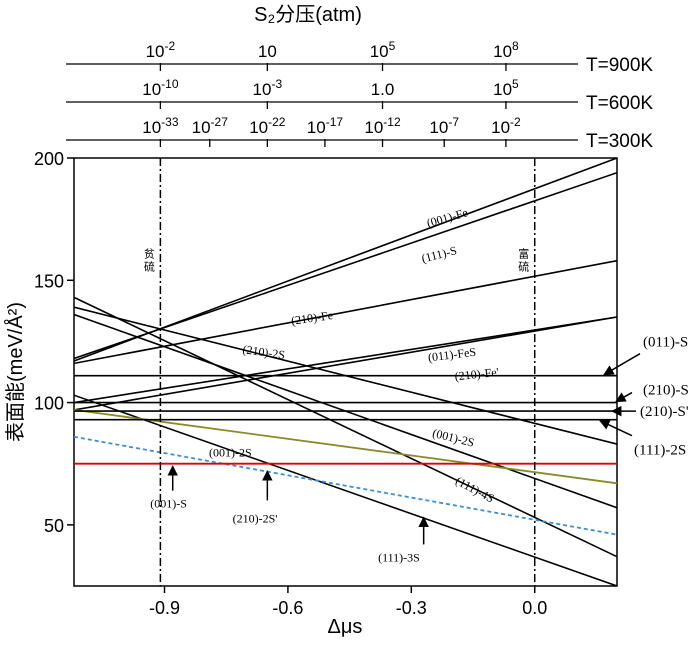 The height and width of the screenshot is (645, 700). What do you see at coordinates (382, 126) in the screenshot?
I see `pressure-tick-label-2-4: 10⁻¹²` at bounding box center [382, 126].